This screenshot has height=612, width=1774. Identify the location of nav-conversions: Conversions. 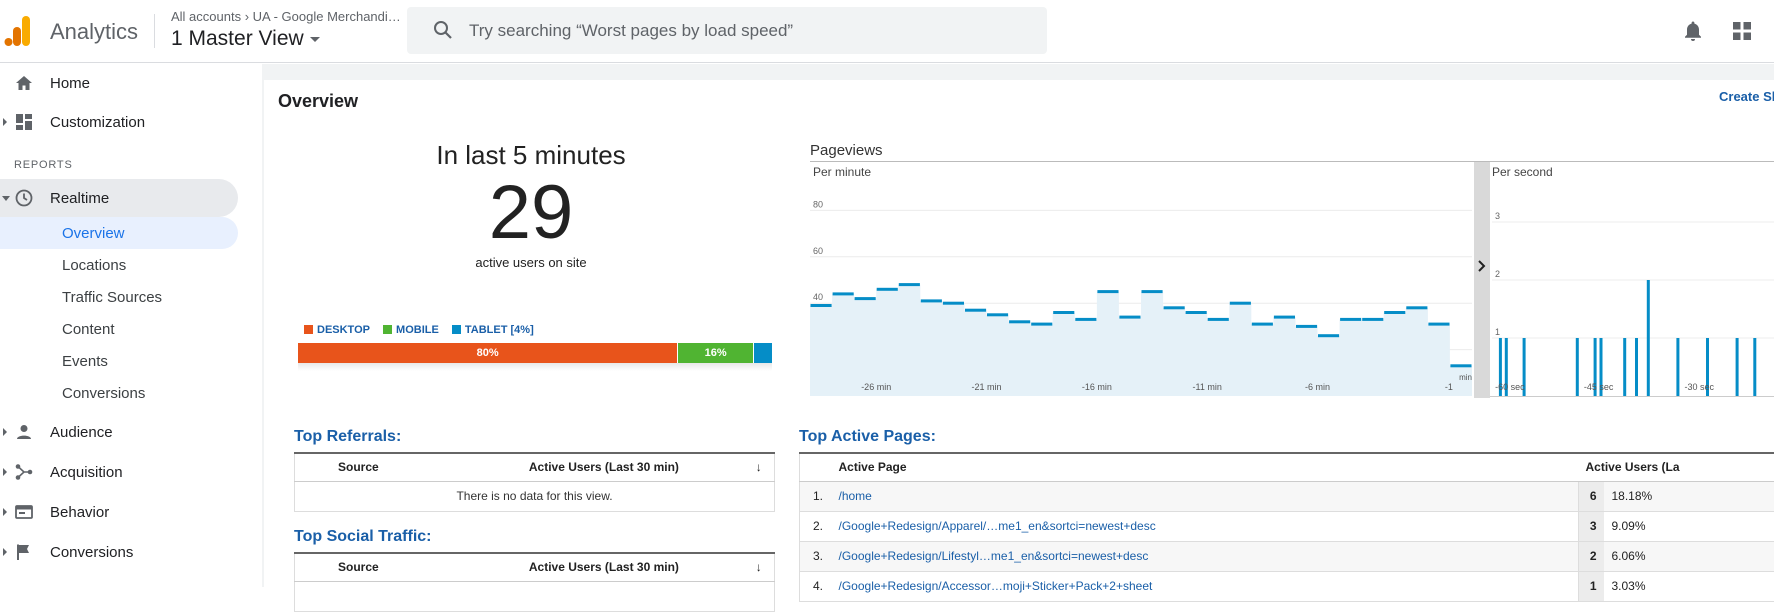
(119, 552).